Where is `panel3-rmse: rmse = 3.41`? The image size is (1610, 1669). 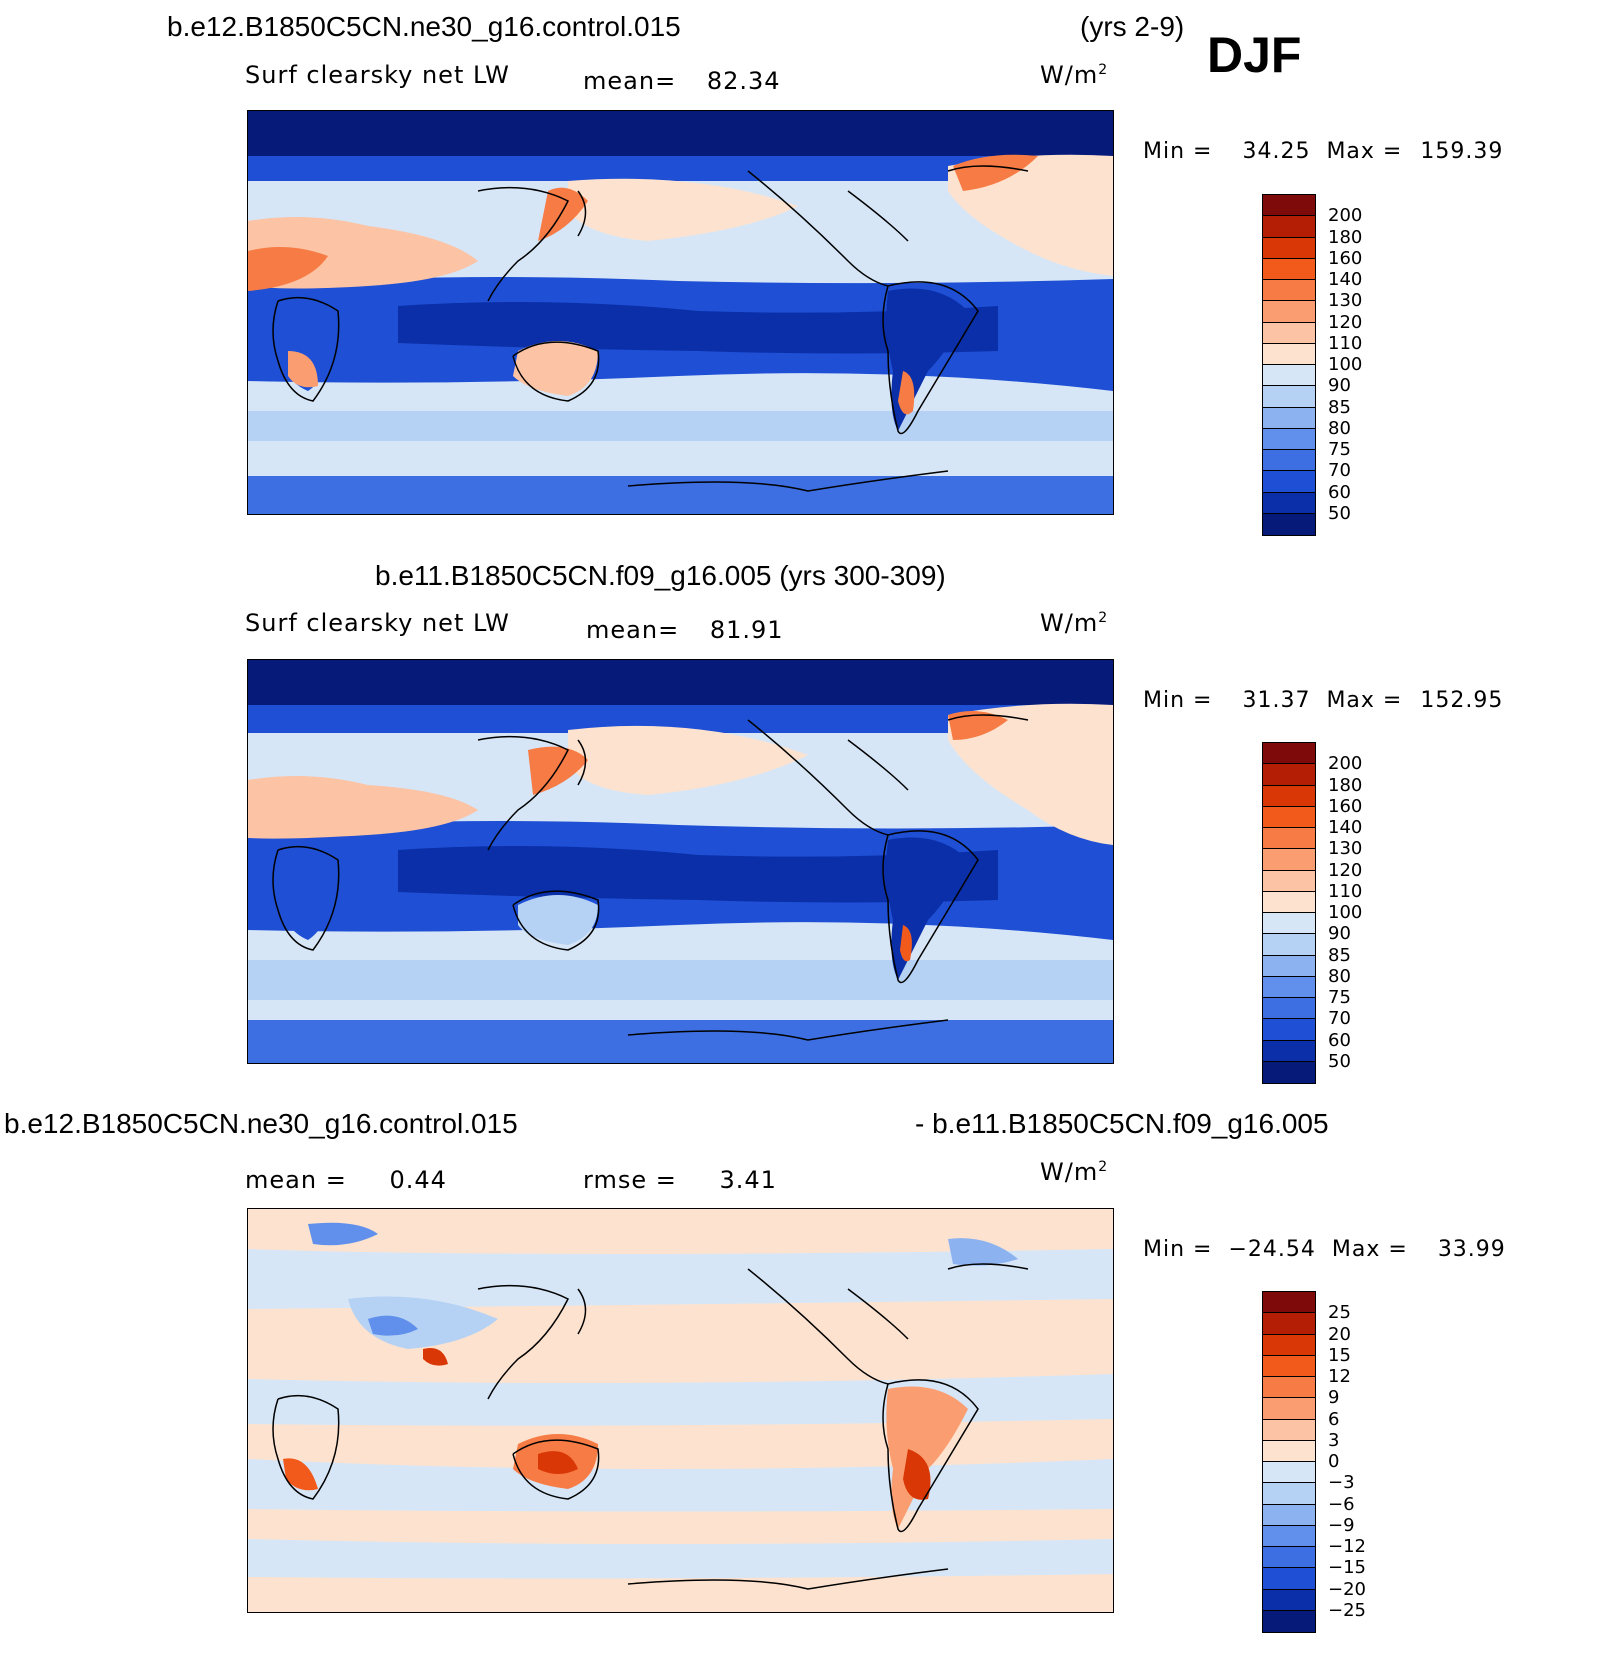 panel3-rmse: rmse = 3.41 is located at coordinates (680, 1180).